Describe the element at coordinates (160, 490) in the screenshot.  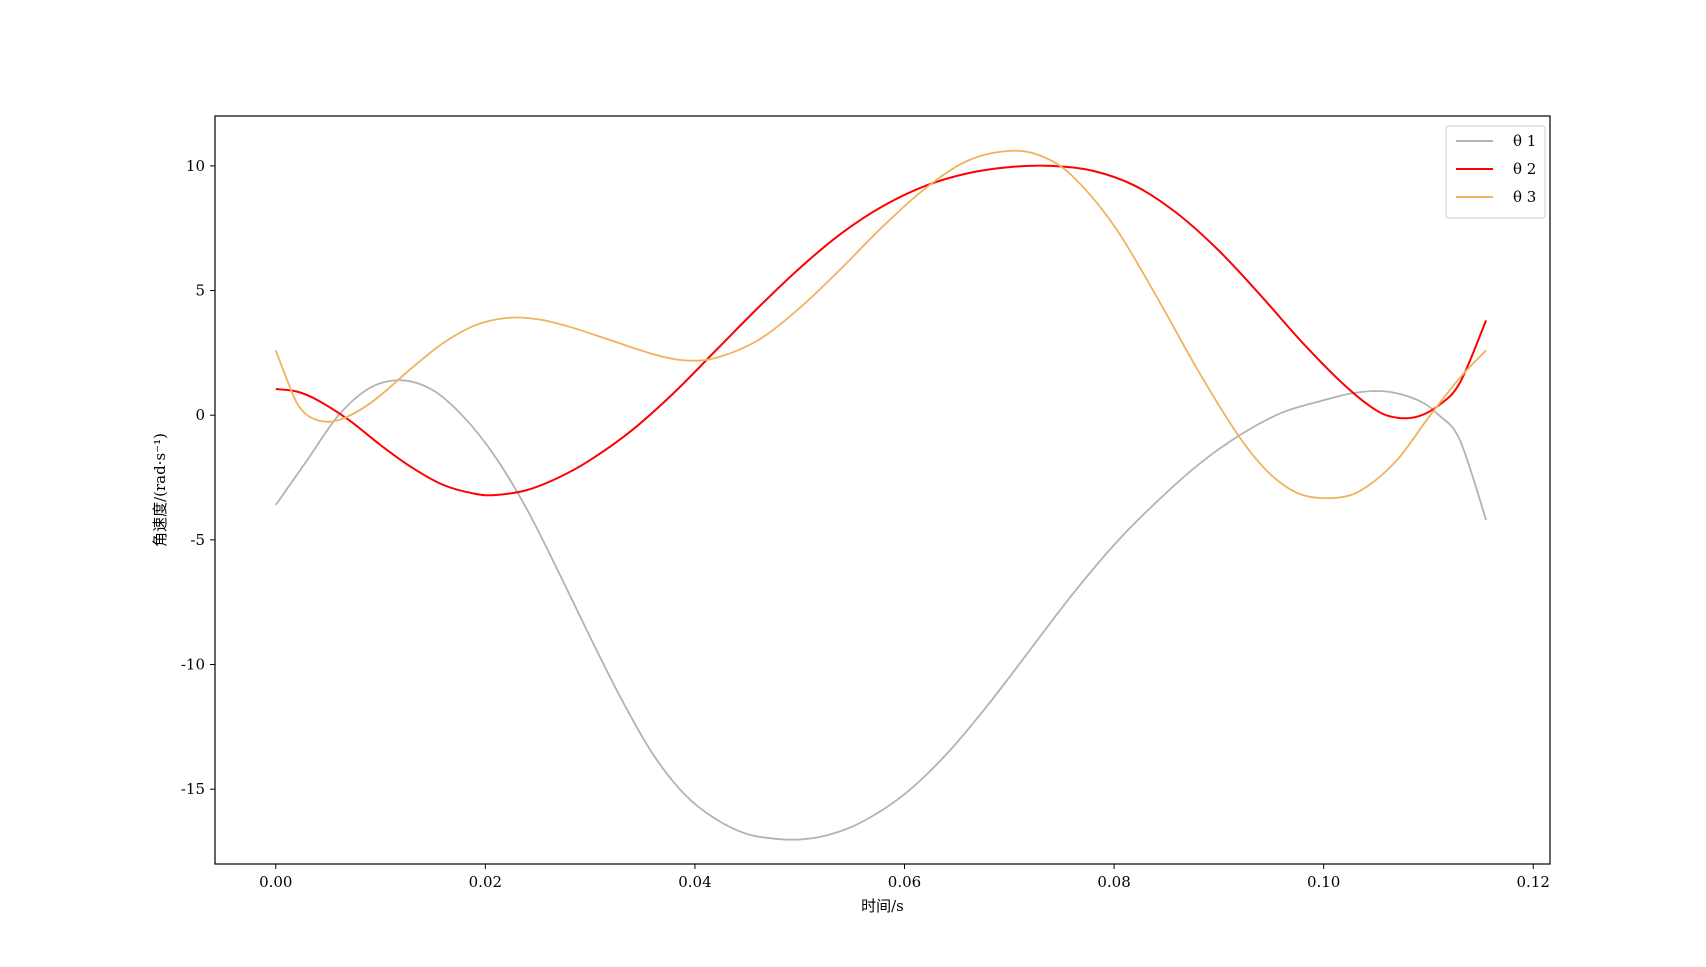
I see `y-axis-label: 角速度/(rad·s⁻¹)` at that location.